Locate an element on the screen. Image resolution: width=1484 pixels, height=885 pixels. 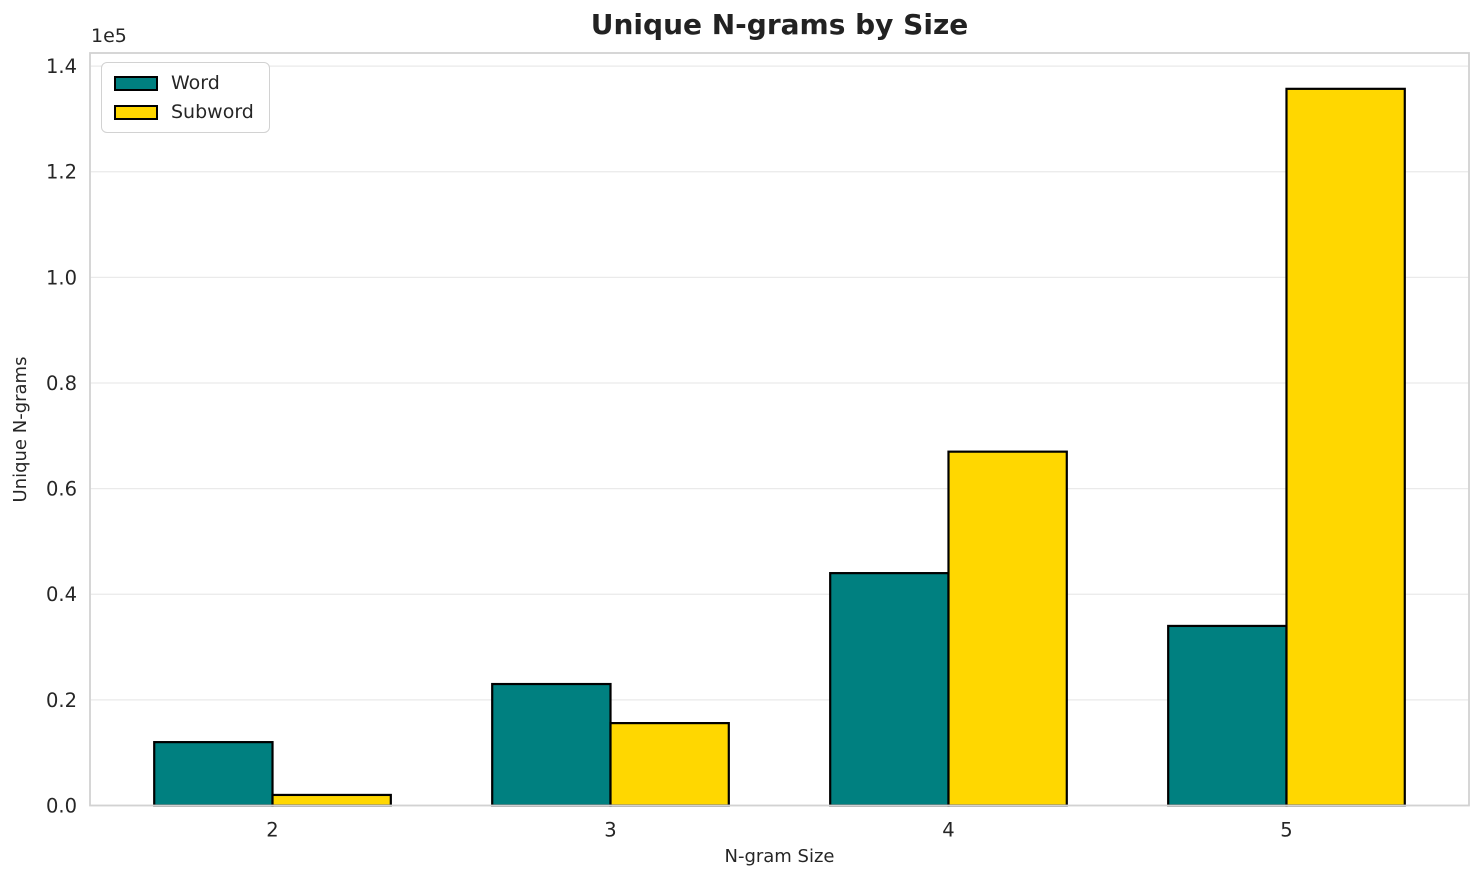
x-tick-label: 3 is located at coordinates (610, 830).